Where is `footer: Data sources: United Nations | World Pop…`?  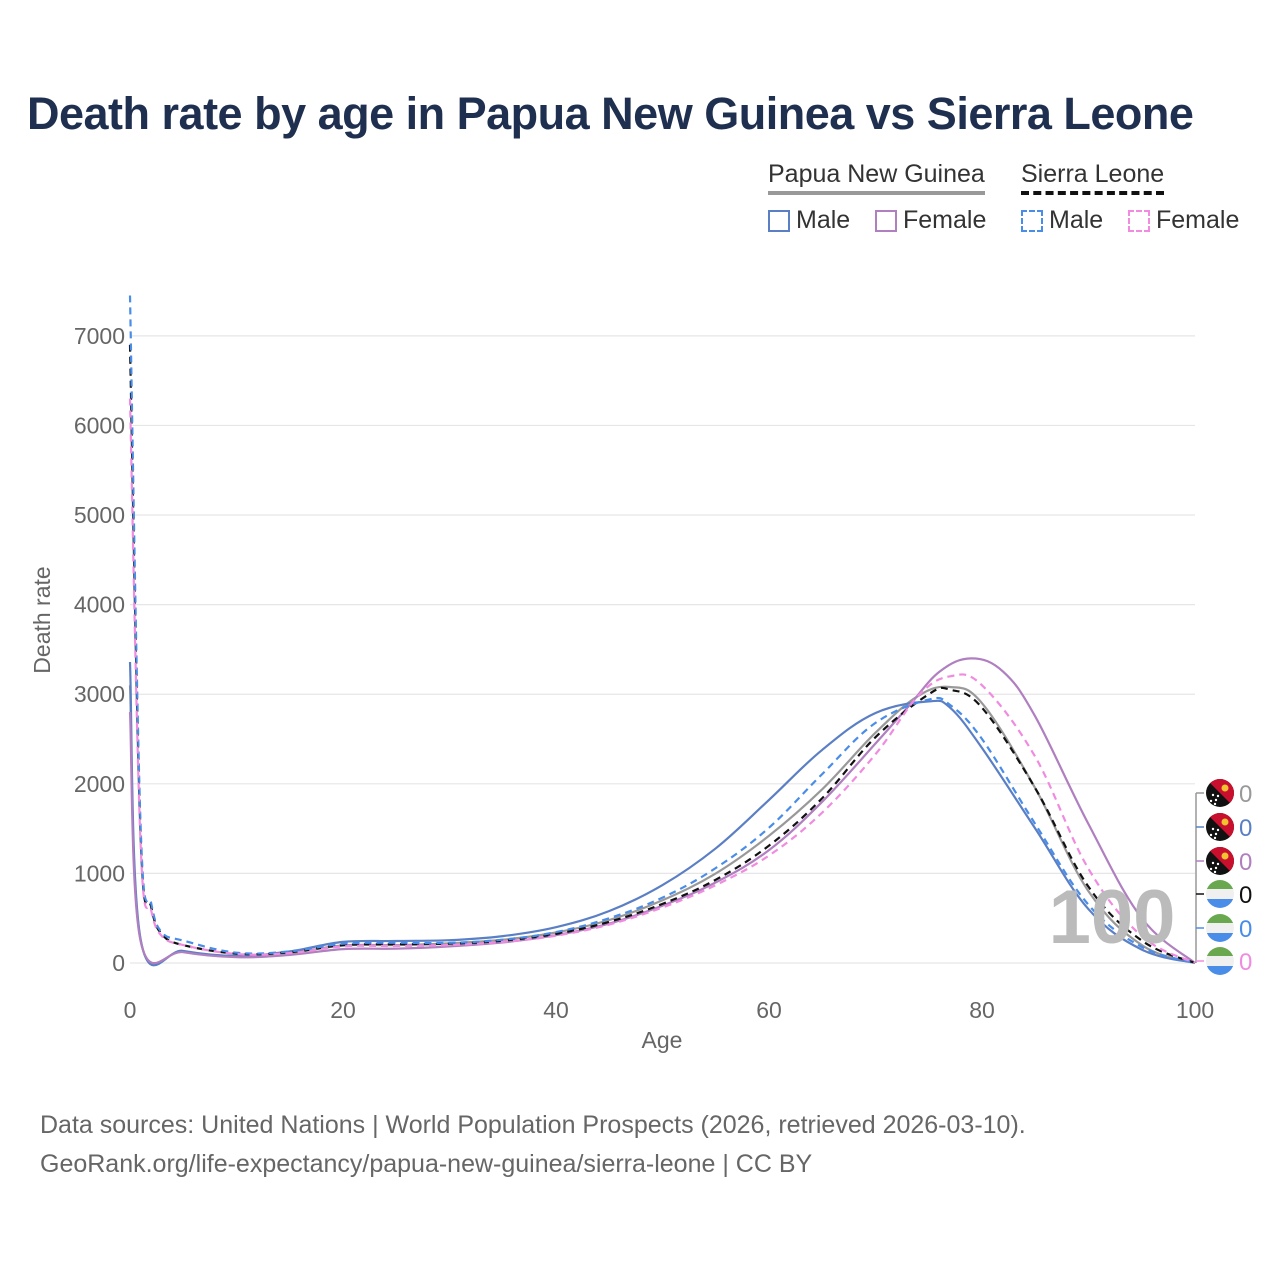
footer: Data sources: United Nations | World Pop… is located at coordinates (533, 1145).